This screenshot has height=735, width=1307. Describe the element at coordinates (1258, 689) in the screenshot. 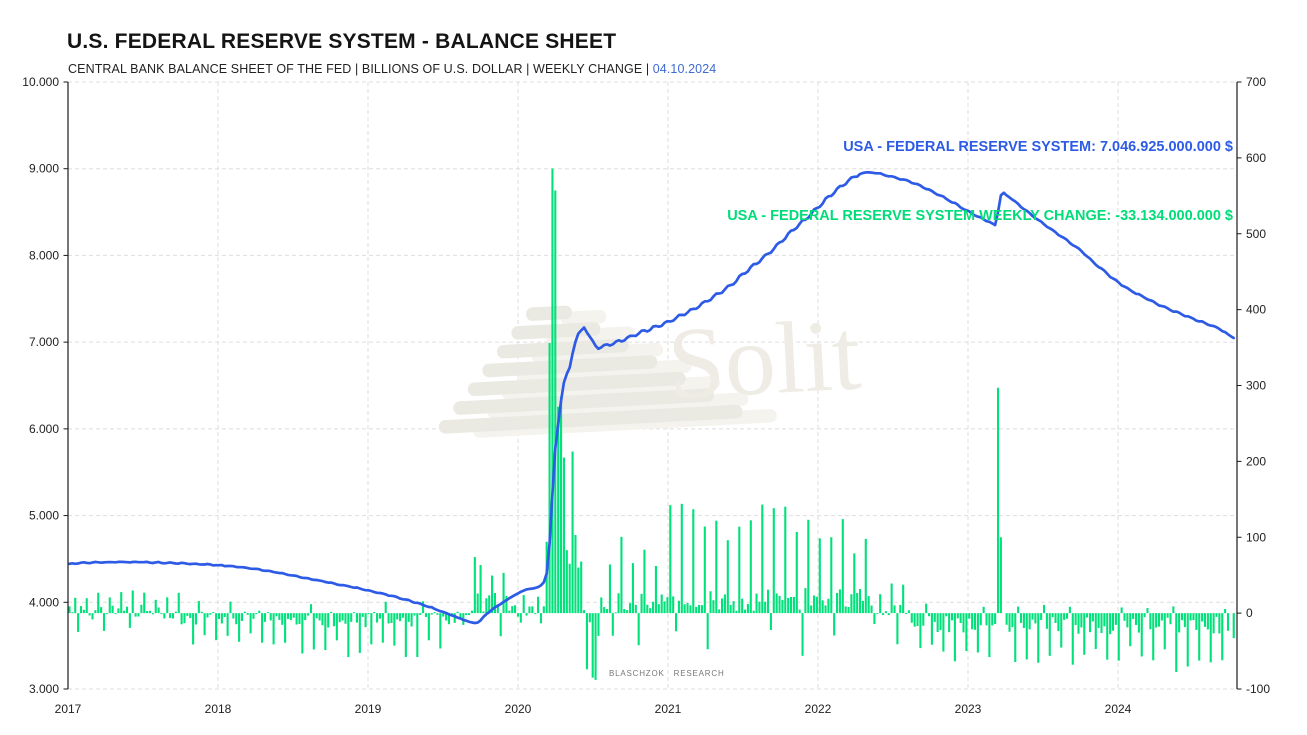

I see `y-axis-right-tick-label: -100` at that location.